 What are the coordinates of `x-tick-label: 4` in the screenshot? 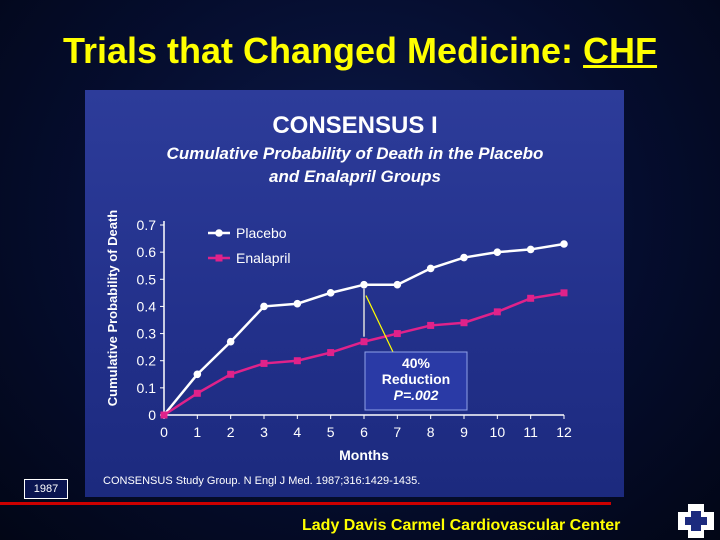 It's located at (297, 432).